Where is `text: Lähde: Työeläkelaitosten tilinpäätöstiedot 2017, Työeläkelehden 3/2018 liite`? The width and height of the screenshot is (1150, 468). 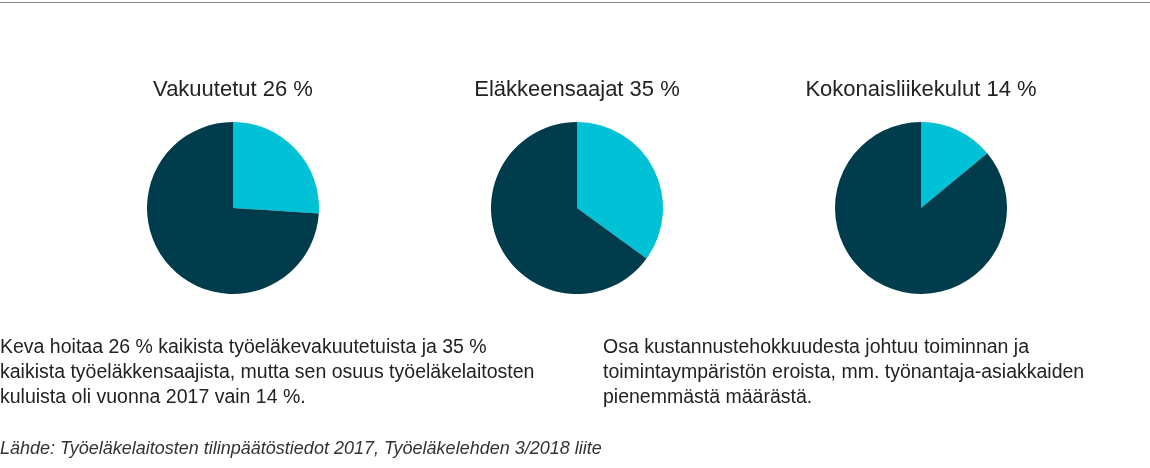 text: Lähde: Työeläkelaitosten tilinpäätöstiedot 2017, Työeläkelehden 3/2018 liite is located at coordinates (301, 448).